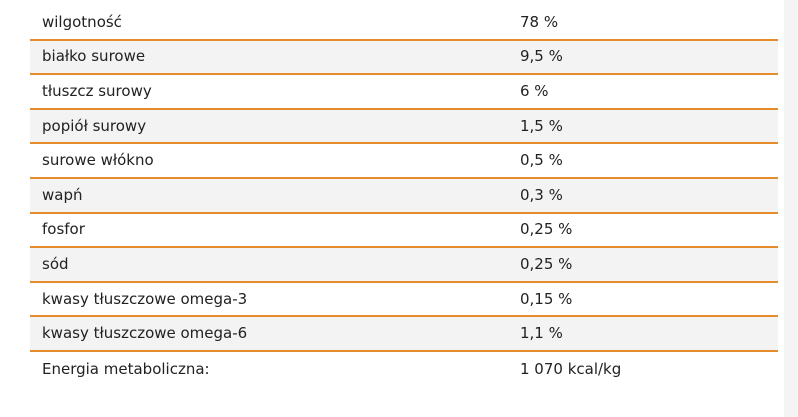  What do you see at coordinates (63, 229) in the screenshot?
I see `row-label: fosfor` at bounding box center [63, 229].